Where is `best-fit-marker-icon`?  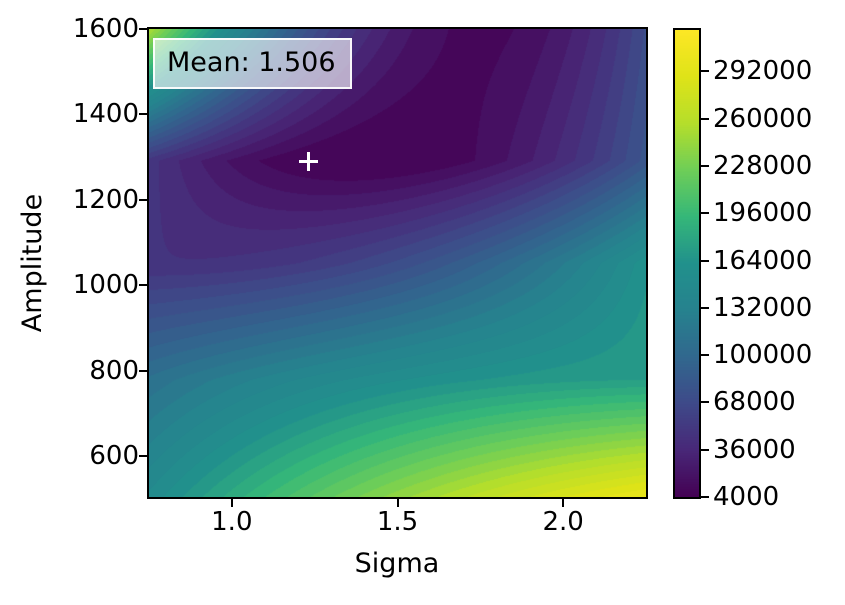 best-fit-marker-icon is located at coordinates (308, 161).